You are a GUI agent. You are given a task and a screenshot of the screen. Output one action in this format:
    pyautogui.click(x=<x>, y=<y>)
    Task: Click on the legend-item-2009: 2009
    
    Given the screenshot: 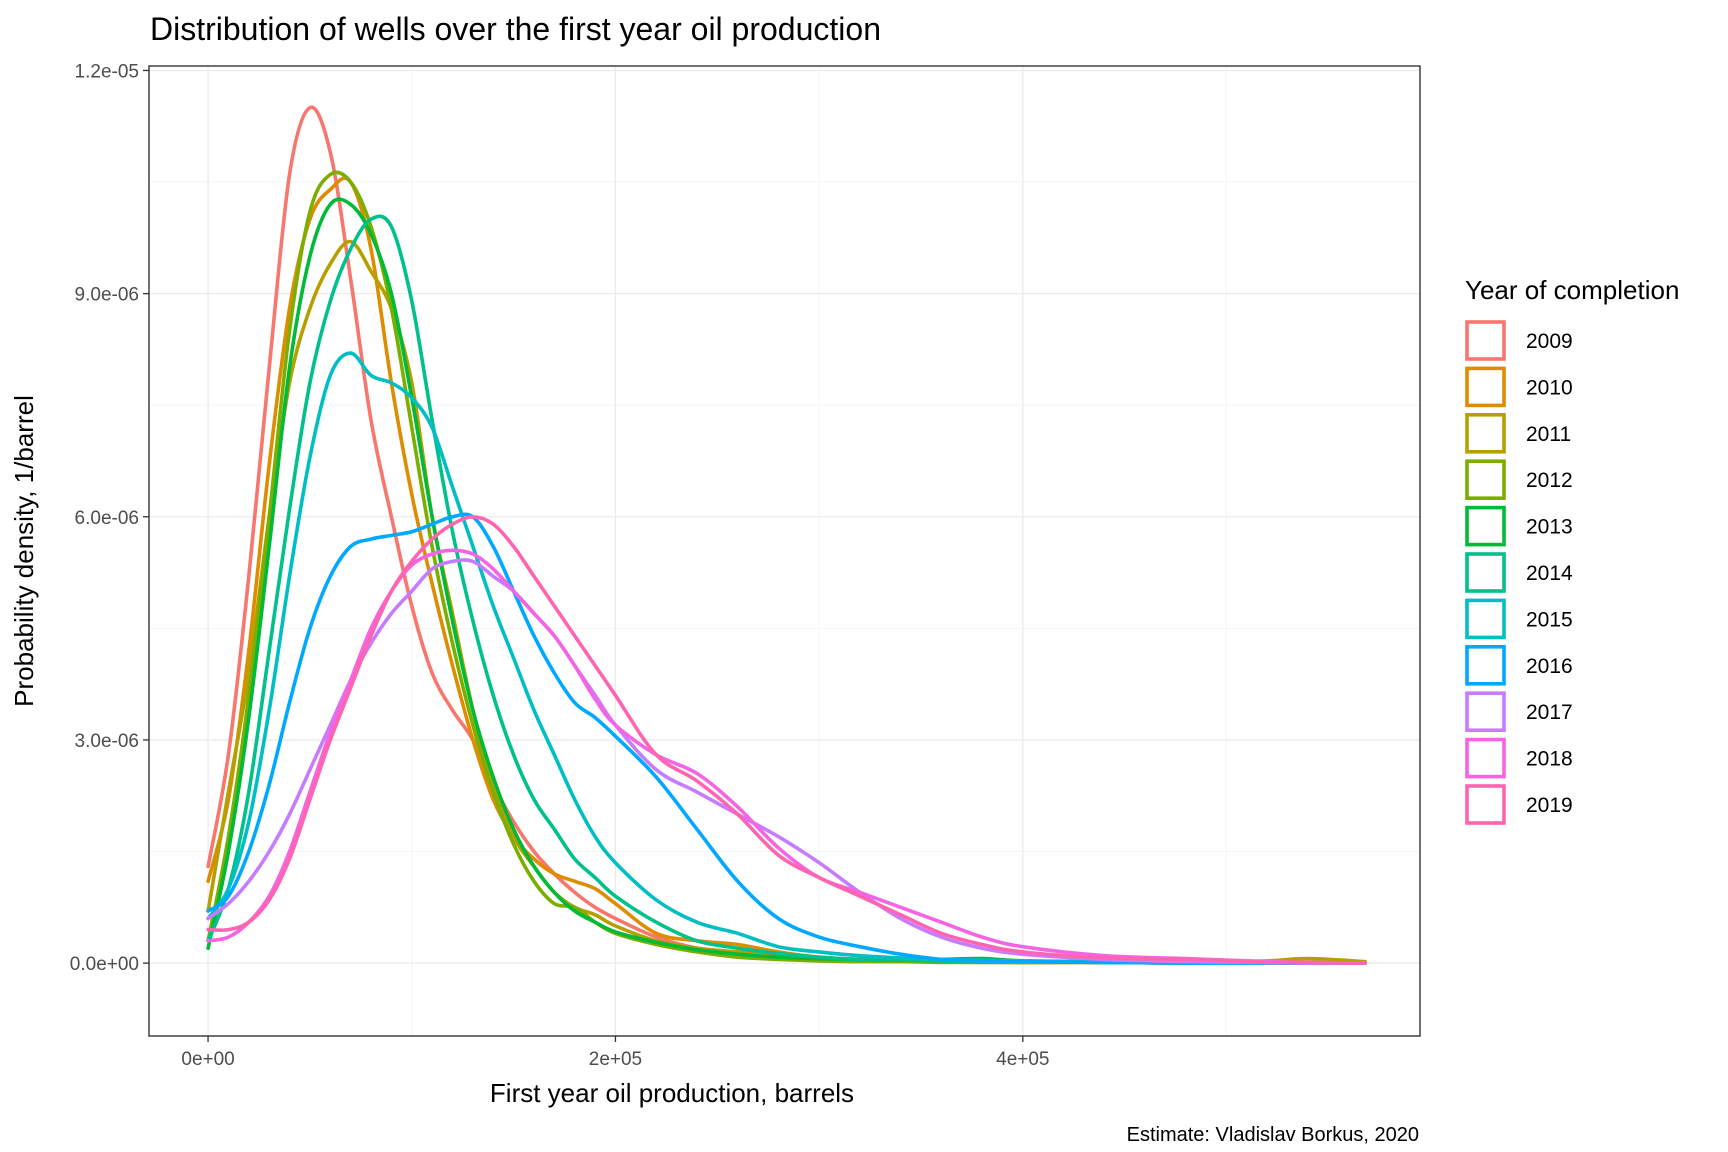 What is the action you would take?
    pyautogui.click(x=1519, y=340)
    